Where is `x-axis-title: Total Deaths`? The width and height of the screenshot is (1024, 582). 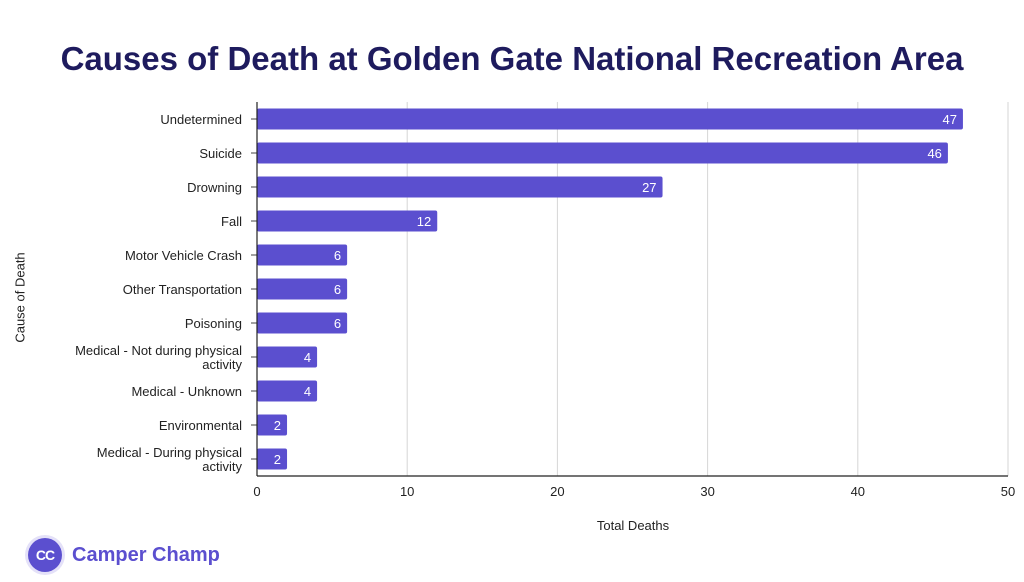 x-axis-title: Total Deaths is located at coordinates (633, 525).